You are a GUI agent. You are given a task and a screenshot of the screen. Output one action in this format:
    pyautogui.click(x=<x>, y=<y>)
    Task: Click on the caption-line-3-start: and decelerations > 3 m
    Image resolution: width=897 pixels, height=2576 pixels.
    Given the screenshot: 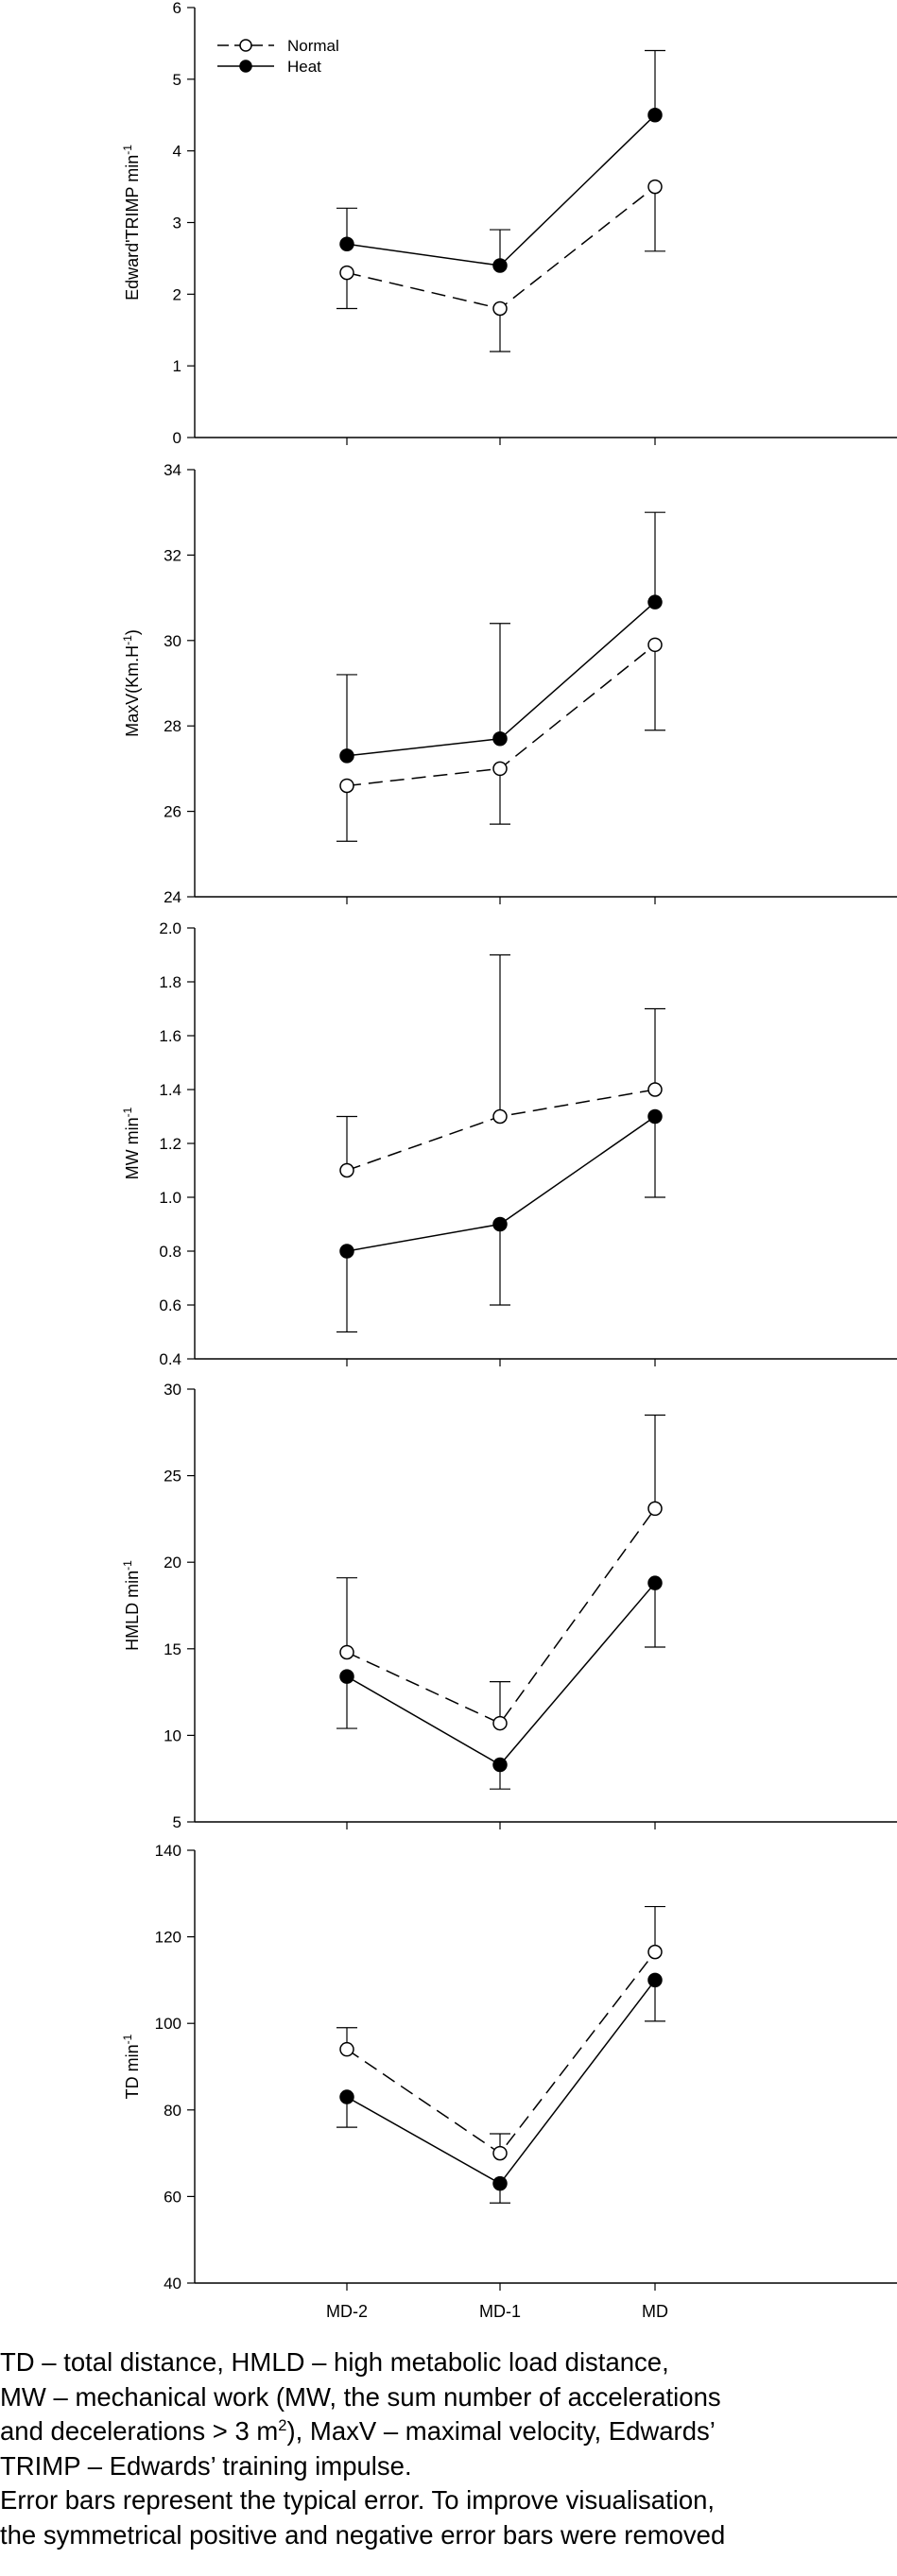 What is the action you would take?
    pyautogui.click(x=139, y=2431)
    